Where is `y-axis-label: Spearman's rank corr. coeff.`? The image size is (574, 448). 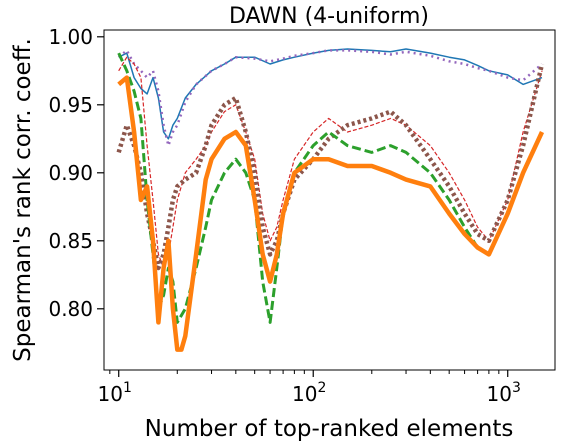
y-axis-label: Spearman's rank corr. coeff. is located at coordinates (23, 200).